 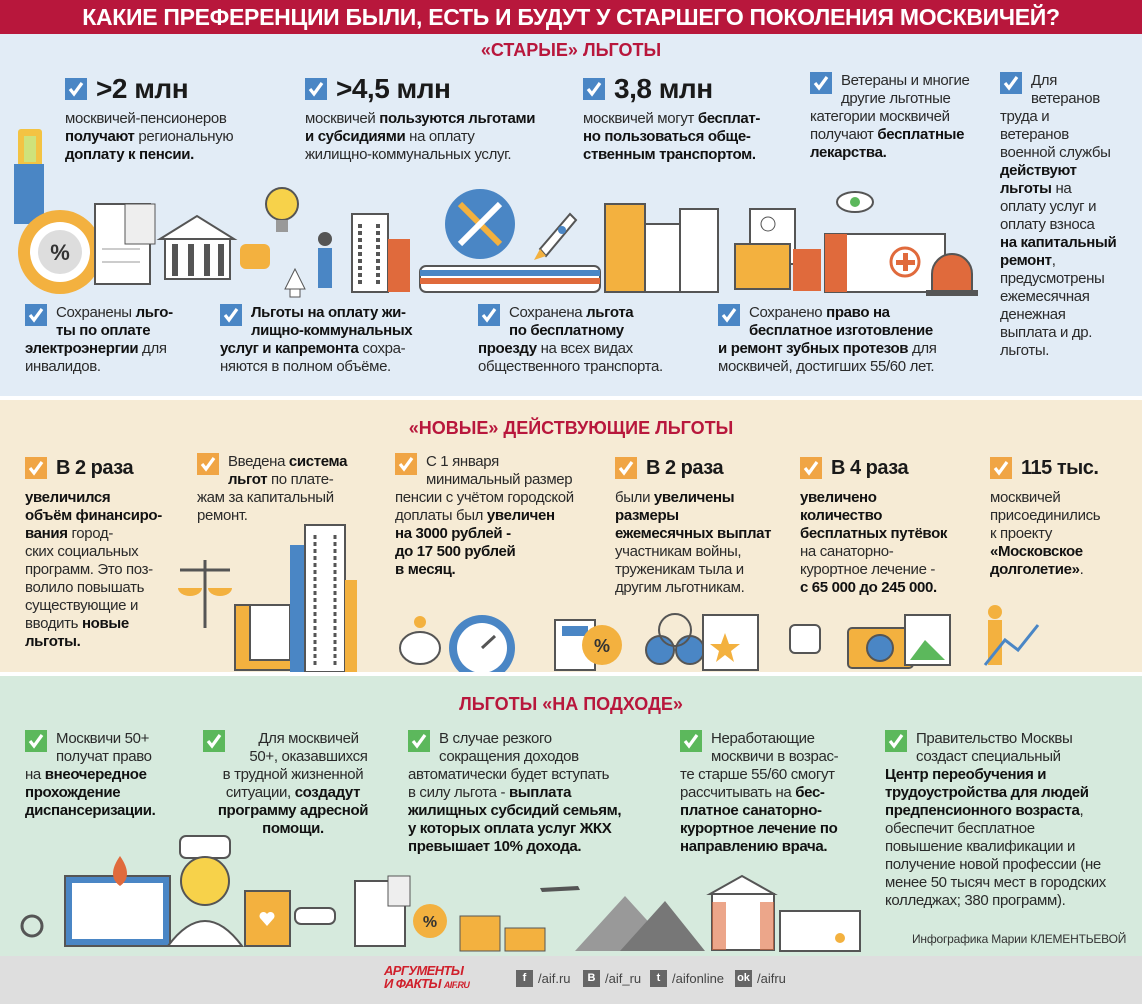 I want to click on document-calculator-icon, so click(x=125, y=244).